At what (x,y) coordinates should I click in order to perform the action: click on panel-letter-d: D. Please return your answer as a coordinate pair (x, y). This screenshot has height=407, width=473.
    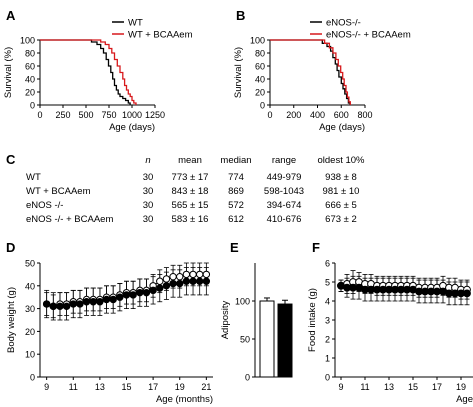
    Looking at the image, I should click on (10, 247).